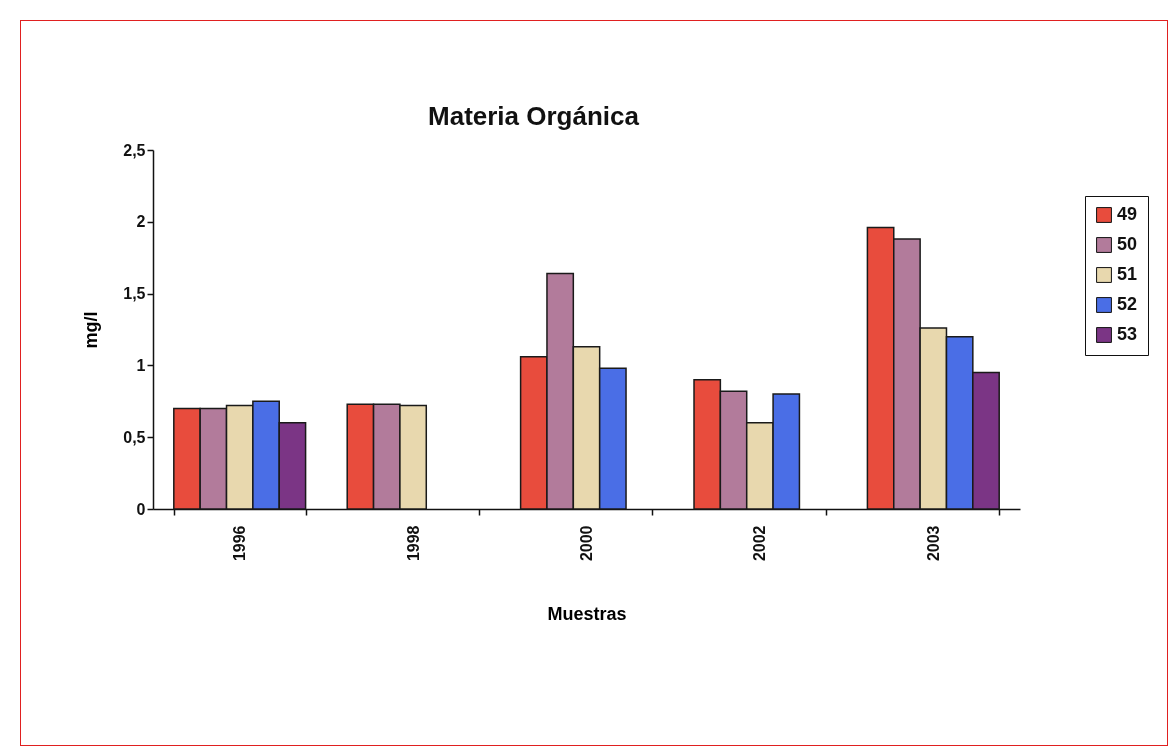 The width and height of the screenshot is (1172, 753). Describe the element at coordinates (141, 509) in the screenshot. I see `y-tick-label: 0` at that location.